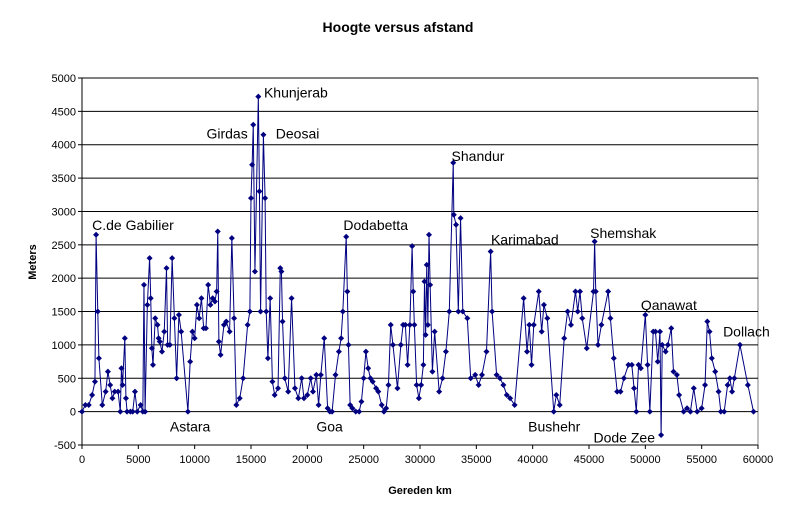 The height and width of the screenshot is (512, 786). Describe the element at coordinates (746, 332) in the screenshot. I see `annotation-label: Dollach` at that location.